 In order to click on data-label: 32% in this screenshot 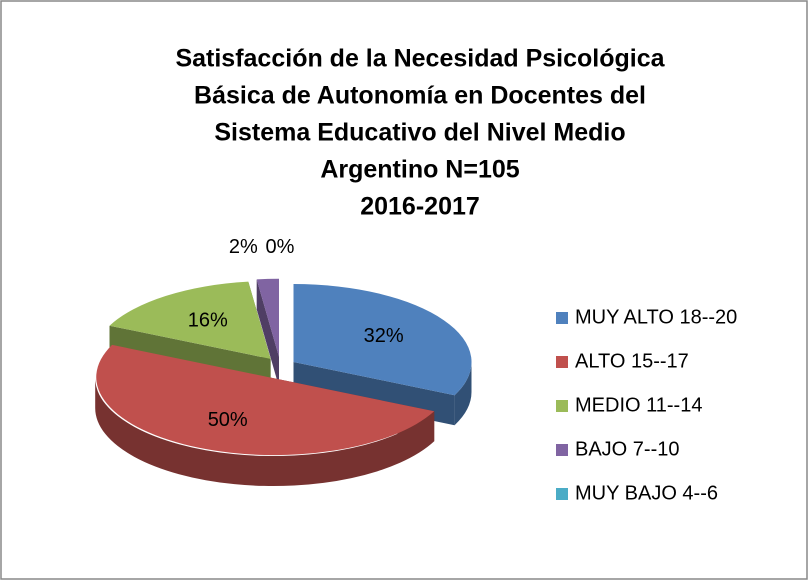, I will do `click(384, 336)`.